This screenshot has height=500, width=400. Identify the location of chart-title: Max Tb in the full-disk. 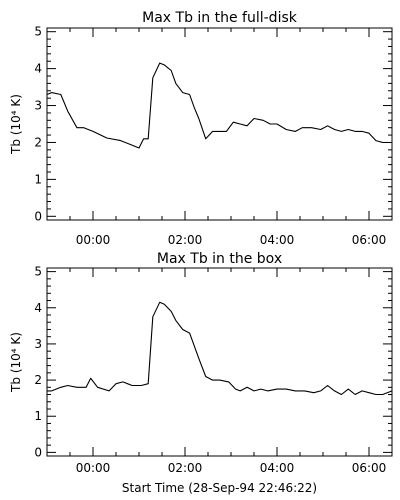
(220, 18).